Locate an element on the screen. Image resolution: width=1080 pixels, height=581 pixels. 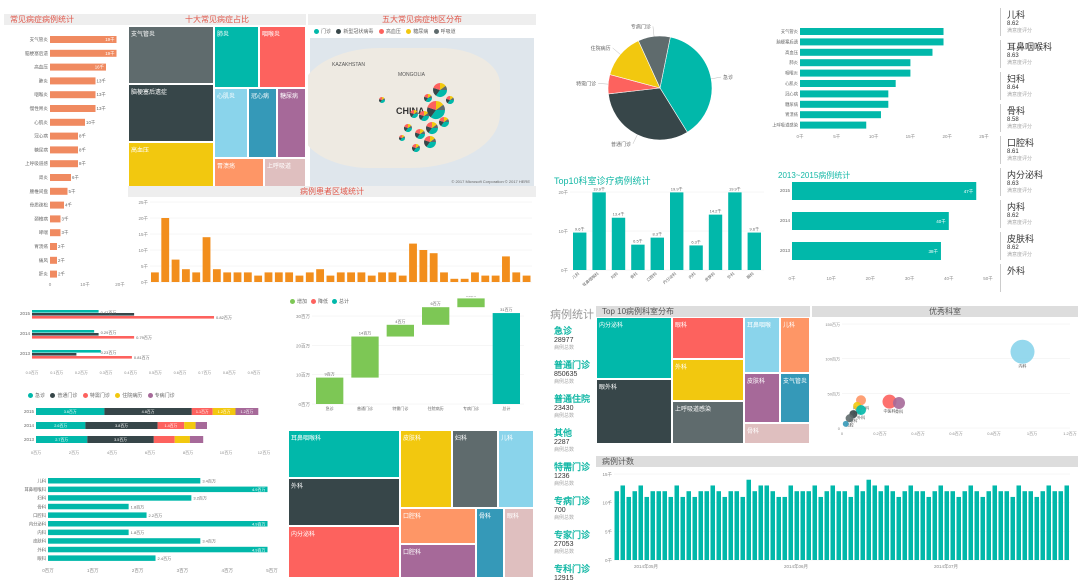
rank-name: 妇科 is located at coordinates (1016, 79).